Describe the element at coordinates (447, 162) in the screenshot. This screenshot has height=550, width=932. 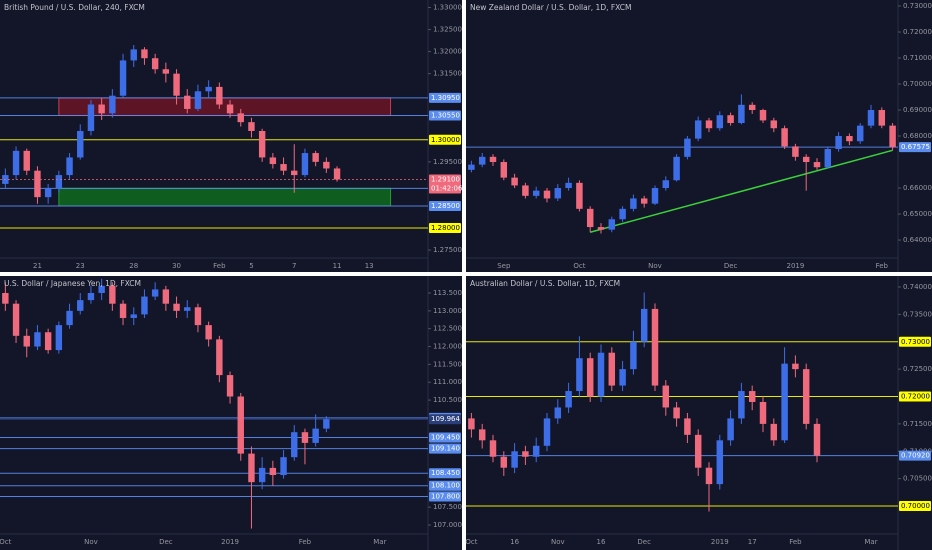
I see `y-tick-label: 1.29500` at that location.